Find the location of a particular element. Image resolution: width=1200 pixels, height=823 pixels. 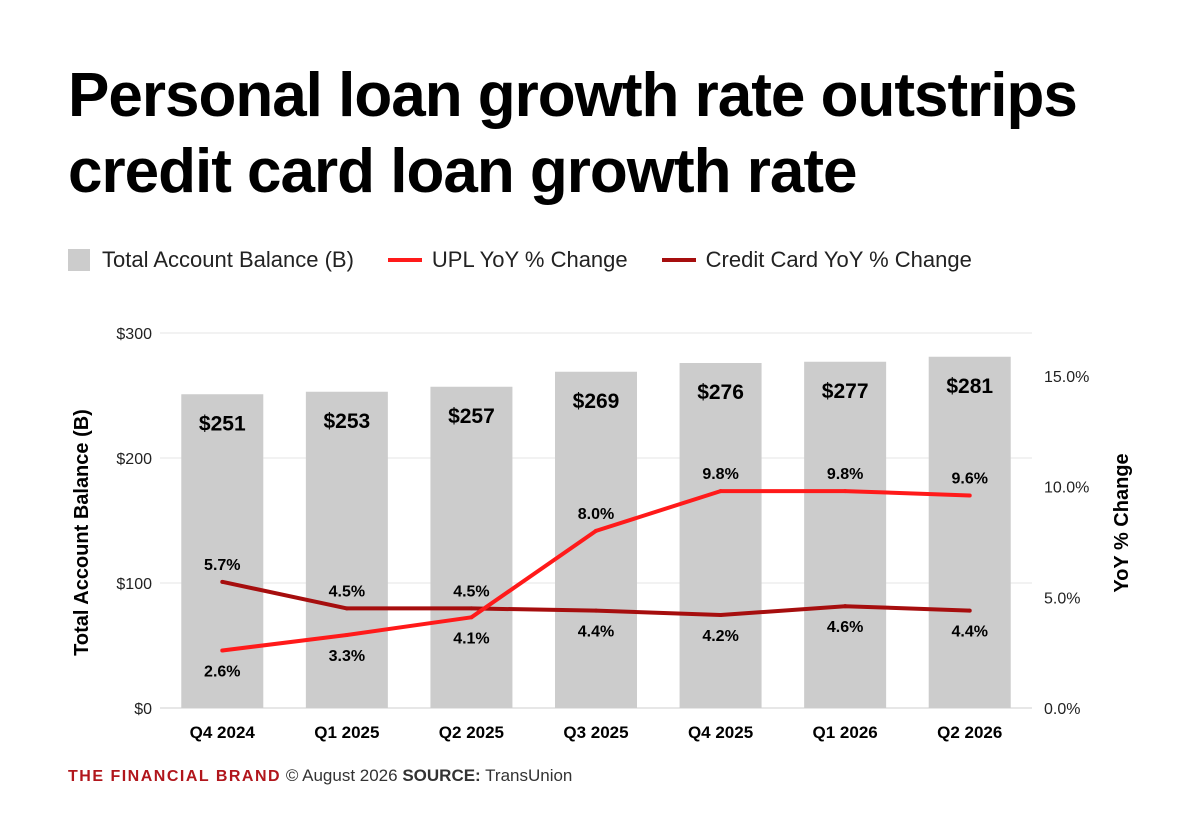

legend-label-upl: UPL YoY % Change is located at coordinates (529, 259).